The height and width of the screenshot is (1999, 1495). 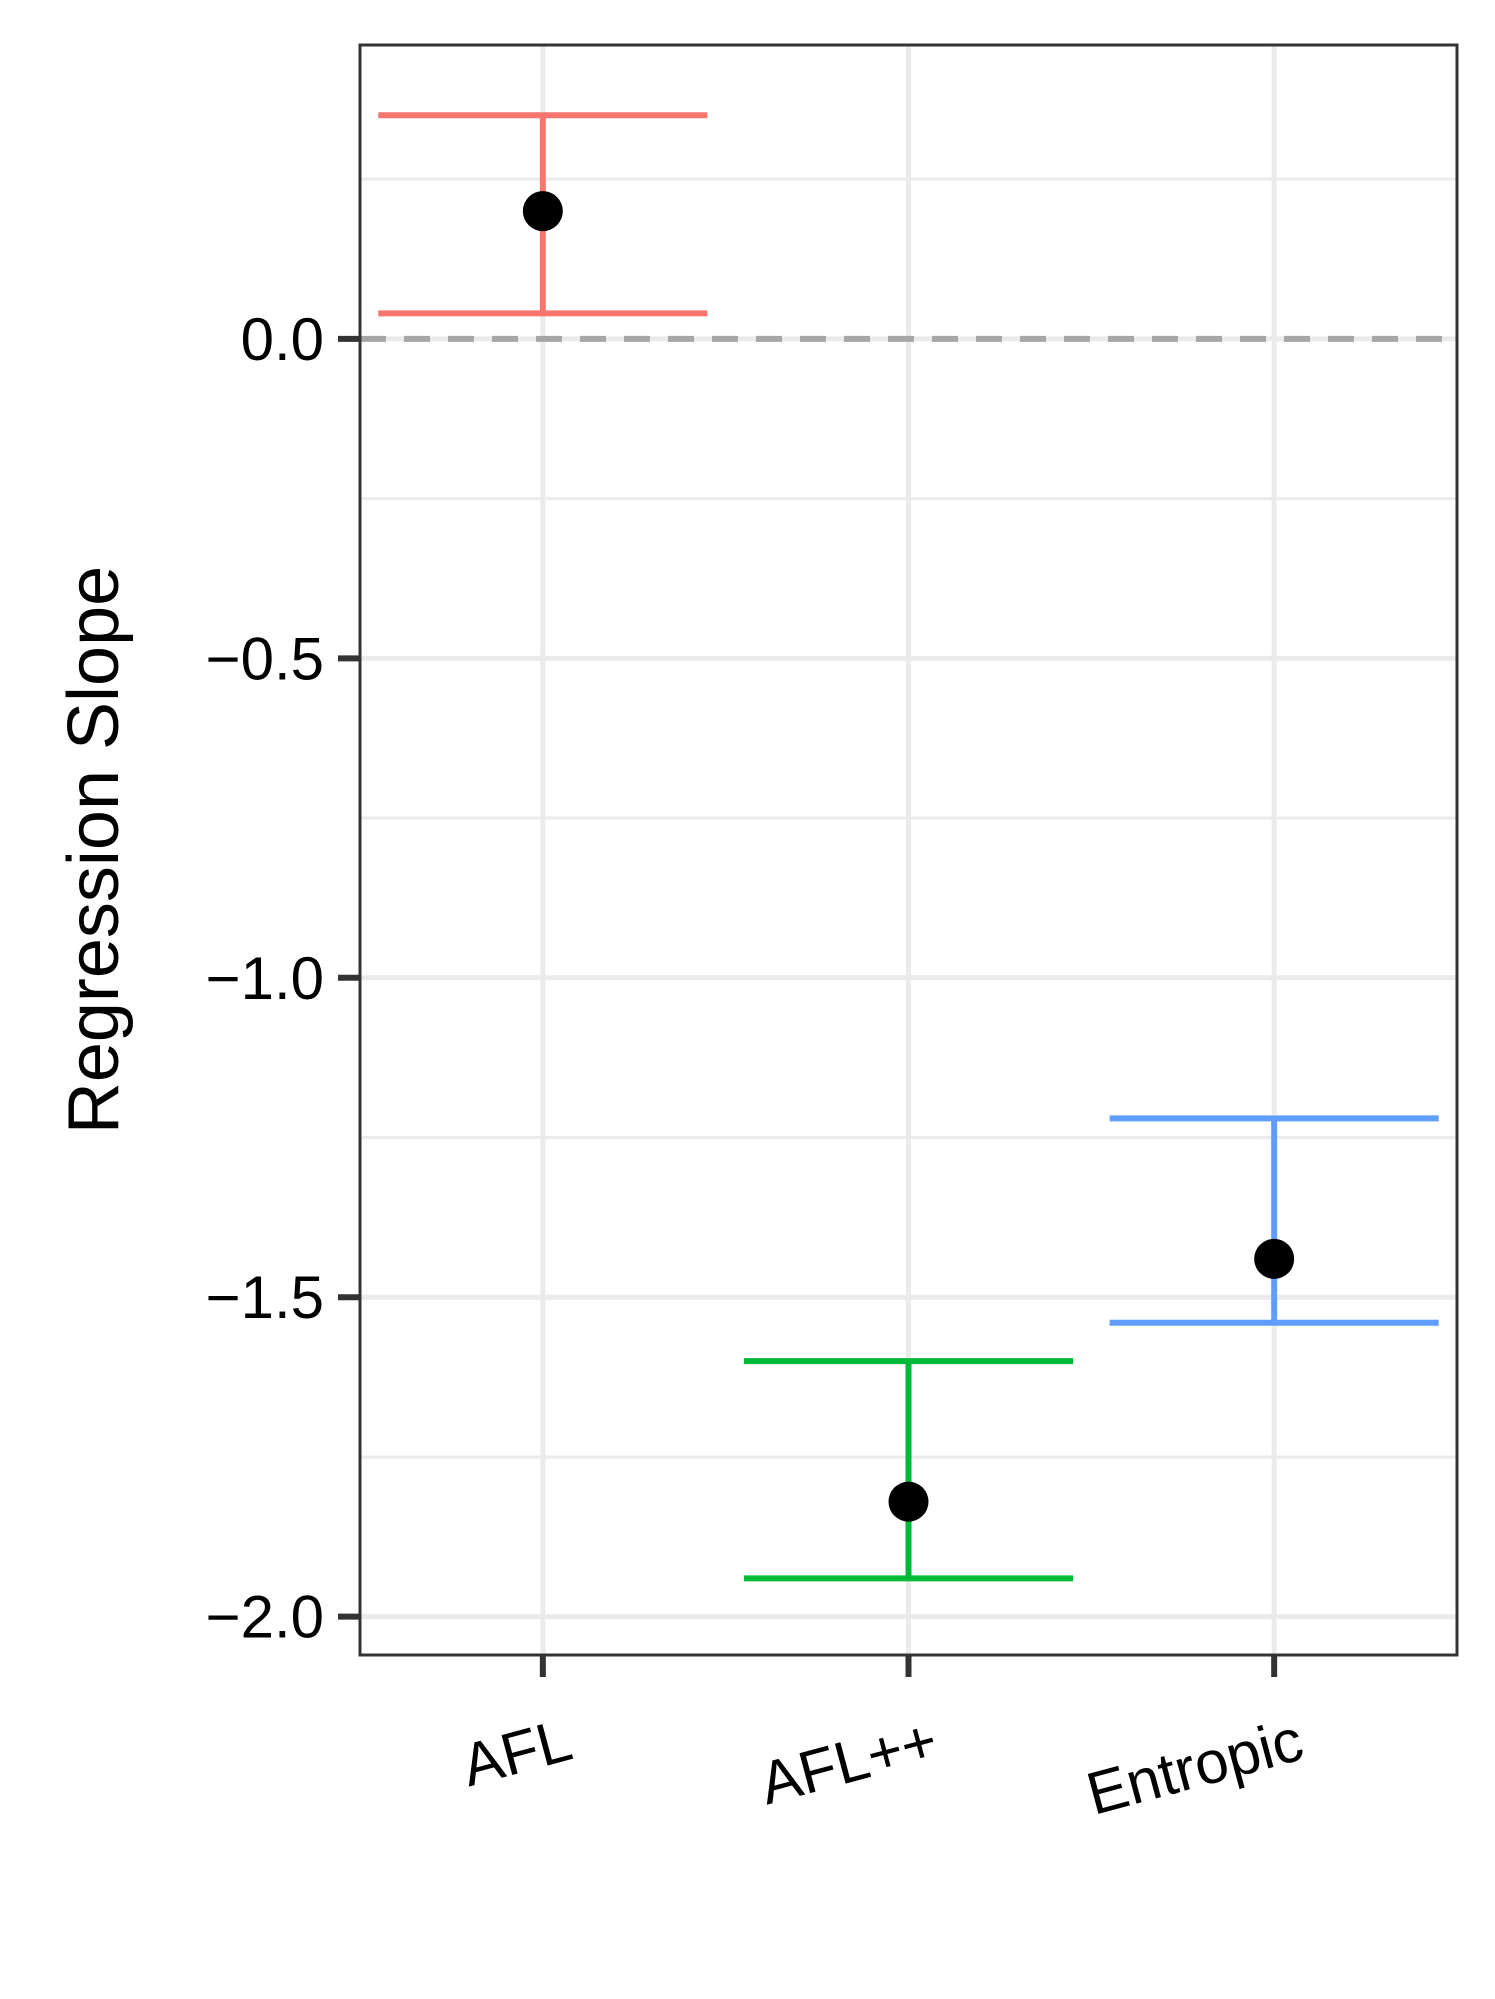 What do you see at coordinates (265, 658) in the screenshot?
I see `y-tick-label: −0.5` at bounding box center [265, 658].